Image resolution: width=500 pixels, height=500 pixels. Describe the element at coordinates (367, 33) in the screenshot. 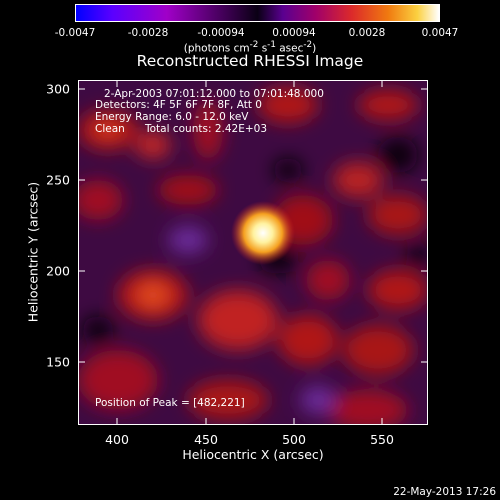

I see `colorbar-tick-label: 0.0028` at that location.